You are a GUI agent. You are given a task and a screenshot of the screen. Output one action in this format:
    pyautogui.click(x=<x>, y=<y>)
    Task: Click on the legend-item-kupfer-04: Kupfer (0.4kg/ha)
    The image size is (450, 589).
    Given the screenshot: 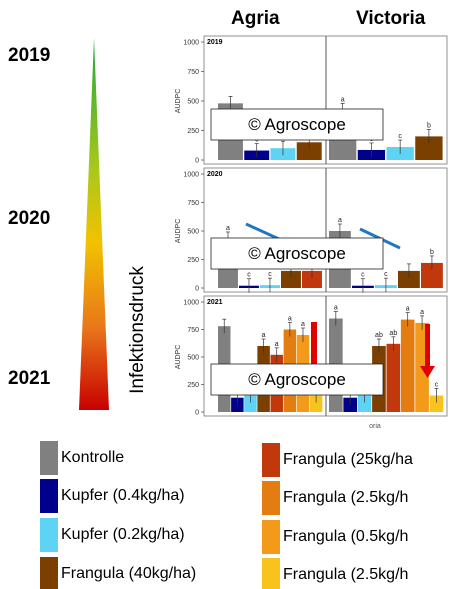 What is the action you would take?
    pyautogui.click(x=112, y=496)
    